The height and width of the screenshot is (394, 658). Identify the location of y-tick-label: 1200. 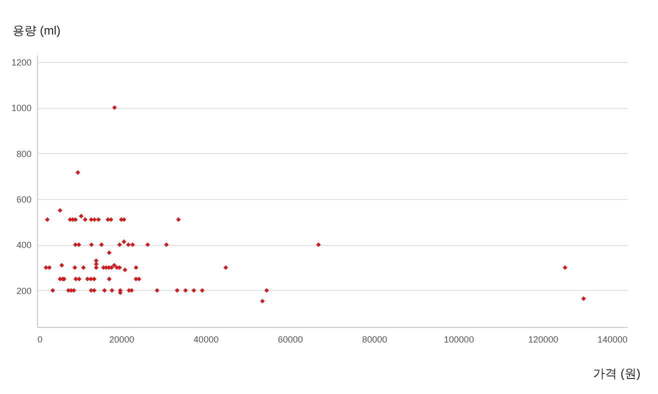
(21, 62).